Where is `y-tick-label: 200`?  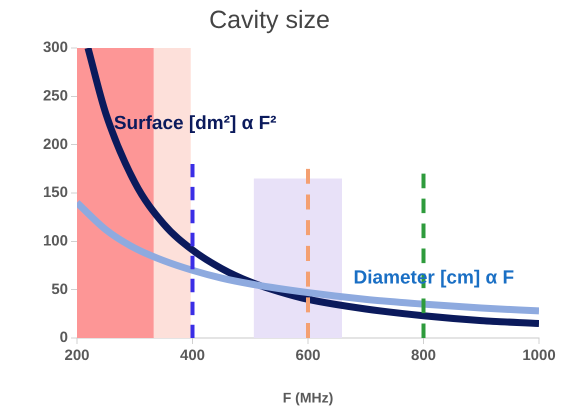
y-tick-label: 200 is located at coordinates (55, 144).